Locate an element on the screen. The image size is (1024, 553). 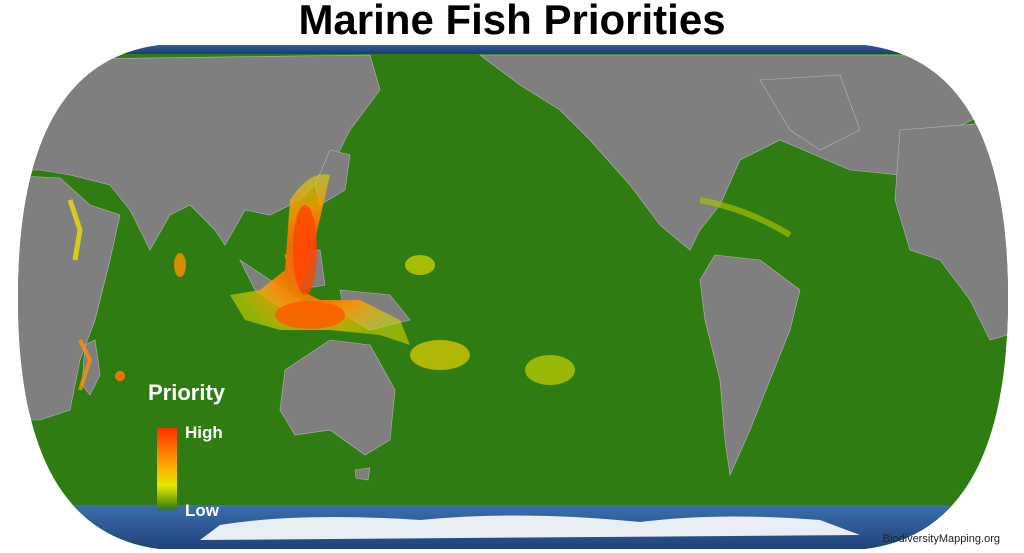
antarctica is located at coordinates (530, 527).